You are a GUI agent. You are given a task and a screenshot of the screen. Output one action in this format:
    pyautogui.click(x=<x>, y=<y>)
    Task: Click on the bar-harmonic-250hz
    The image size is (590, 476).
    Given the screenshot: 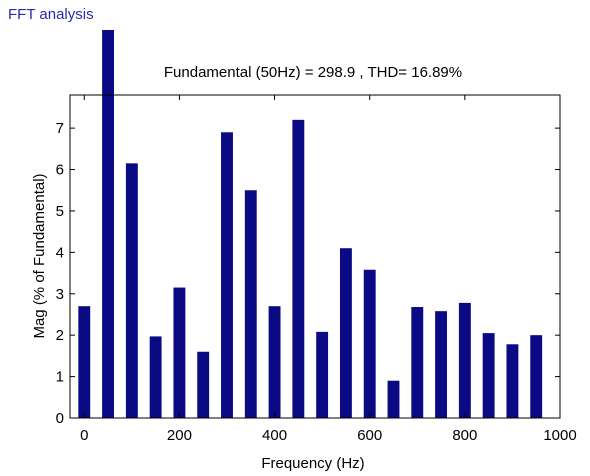 What is the action you would take?
    pyautogui.click(x=203, y=384)
    